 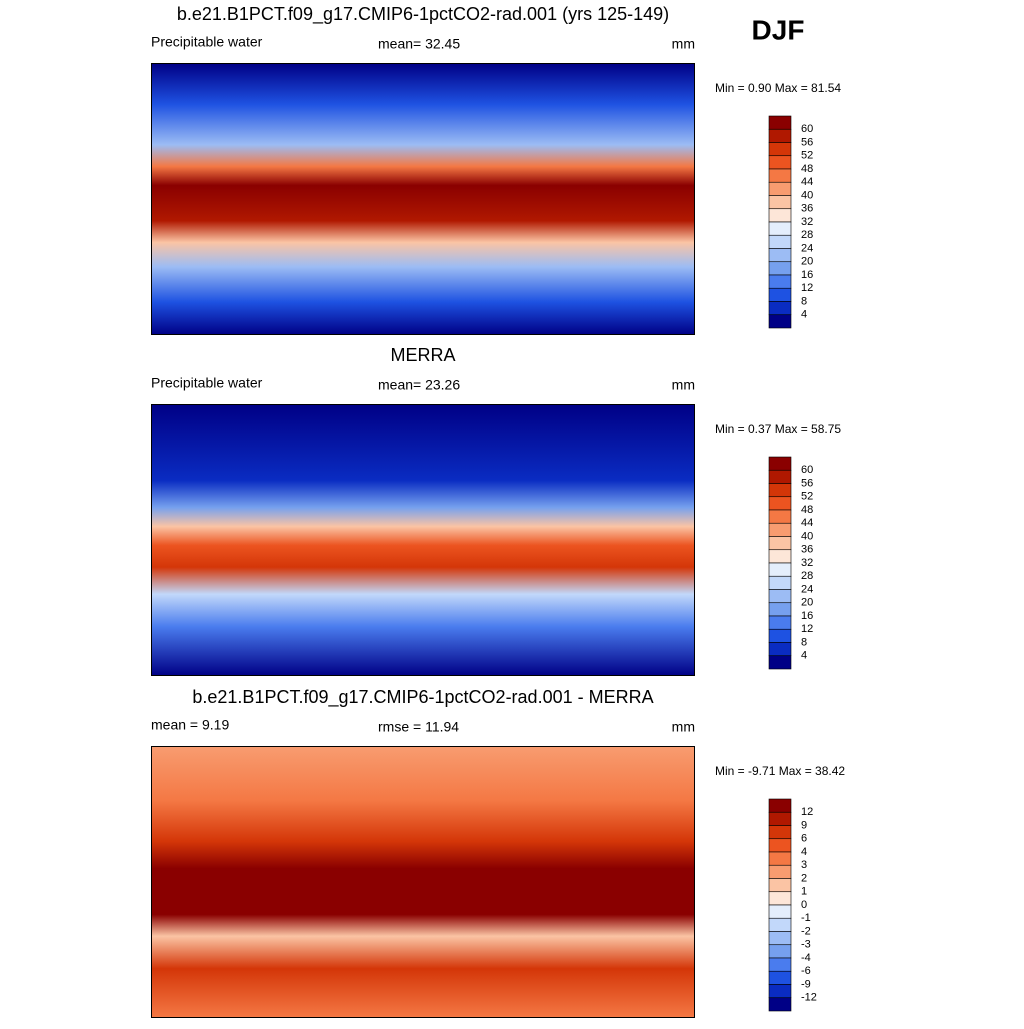 What do you see at coordinates (422, 355) in the screenshot?
I see `panel-title: MERRA` at bounding box center [422, 355].